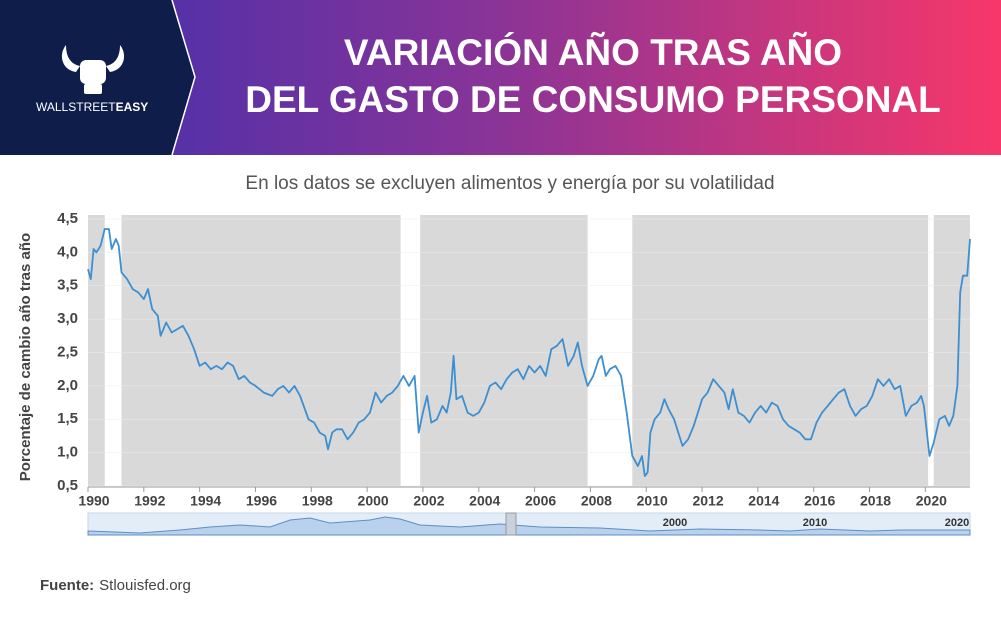 The height and width of the screenshot is (629, 1001). I want to click on x-tick-label: 1996, so click(261, 501).